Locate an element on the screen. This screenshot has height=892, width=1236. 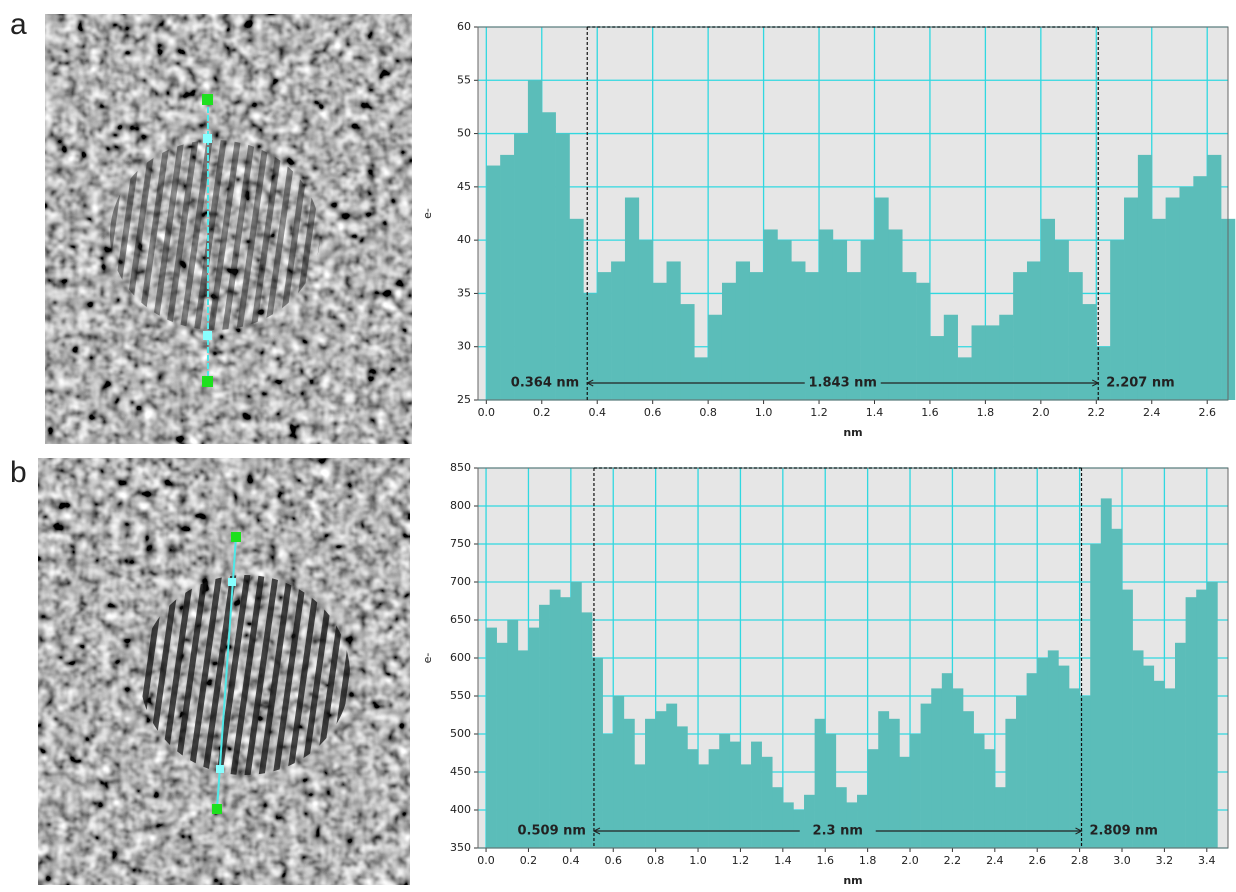
x-tick-label: 1.2 is located at coordinates (741, 860).